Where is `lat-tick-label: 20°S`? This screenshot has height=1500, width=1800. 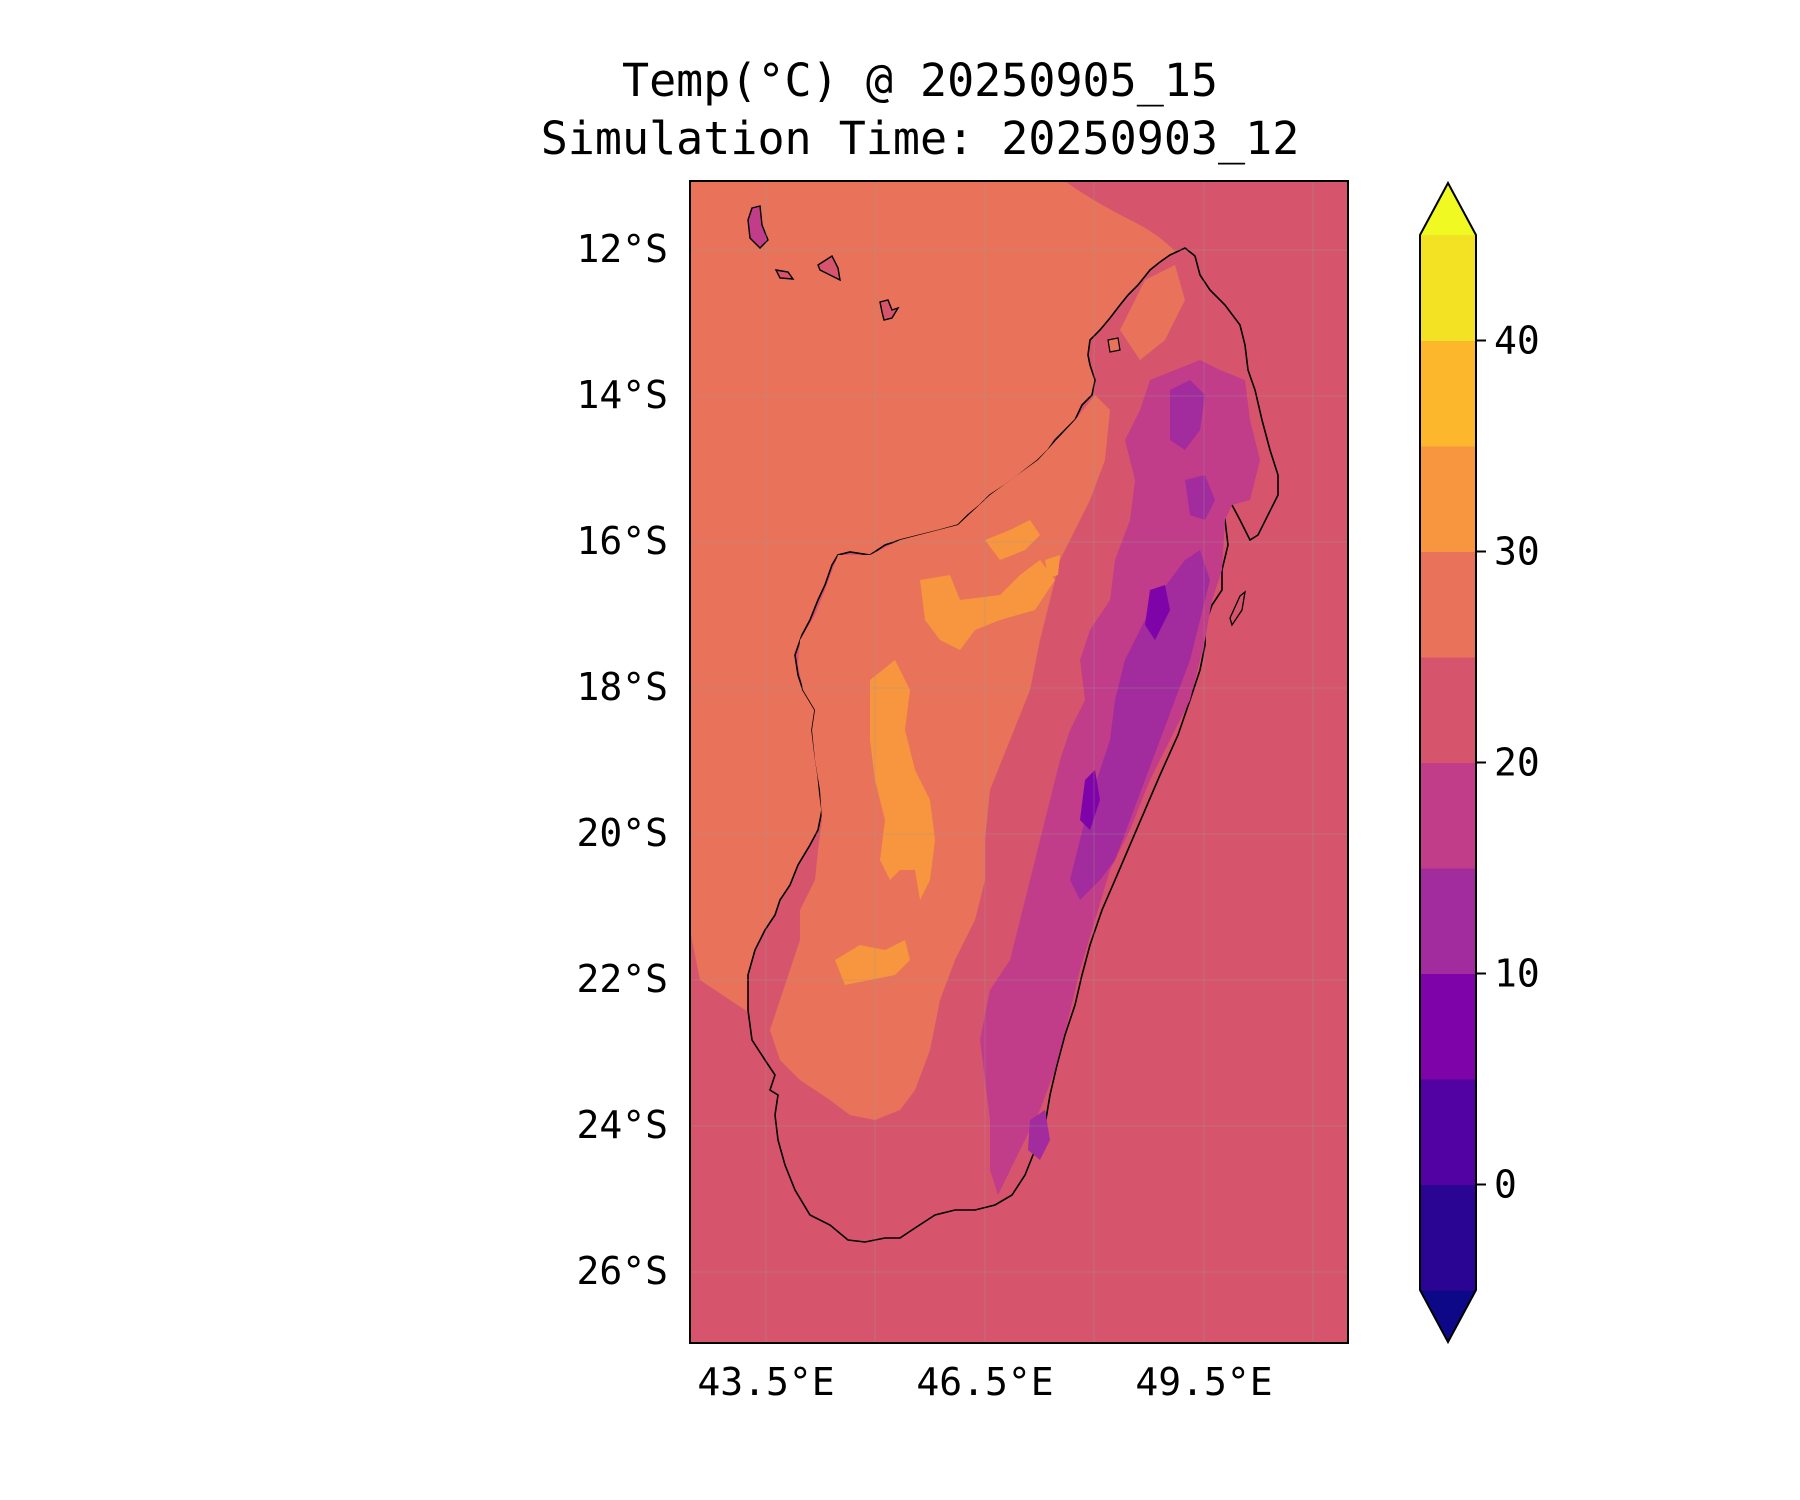
lat-tick-label: 20°S is located at coordinates (622, 833).